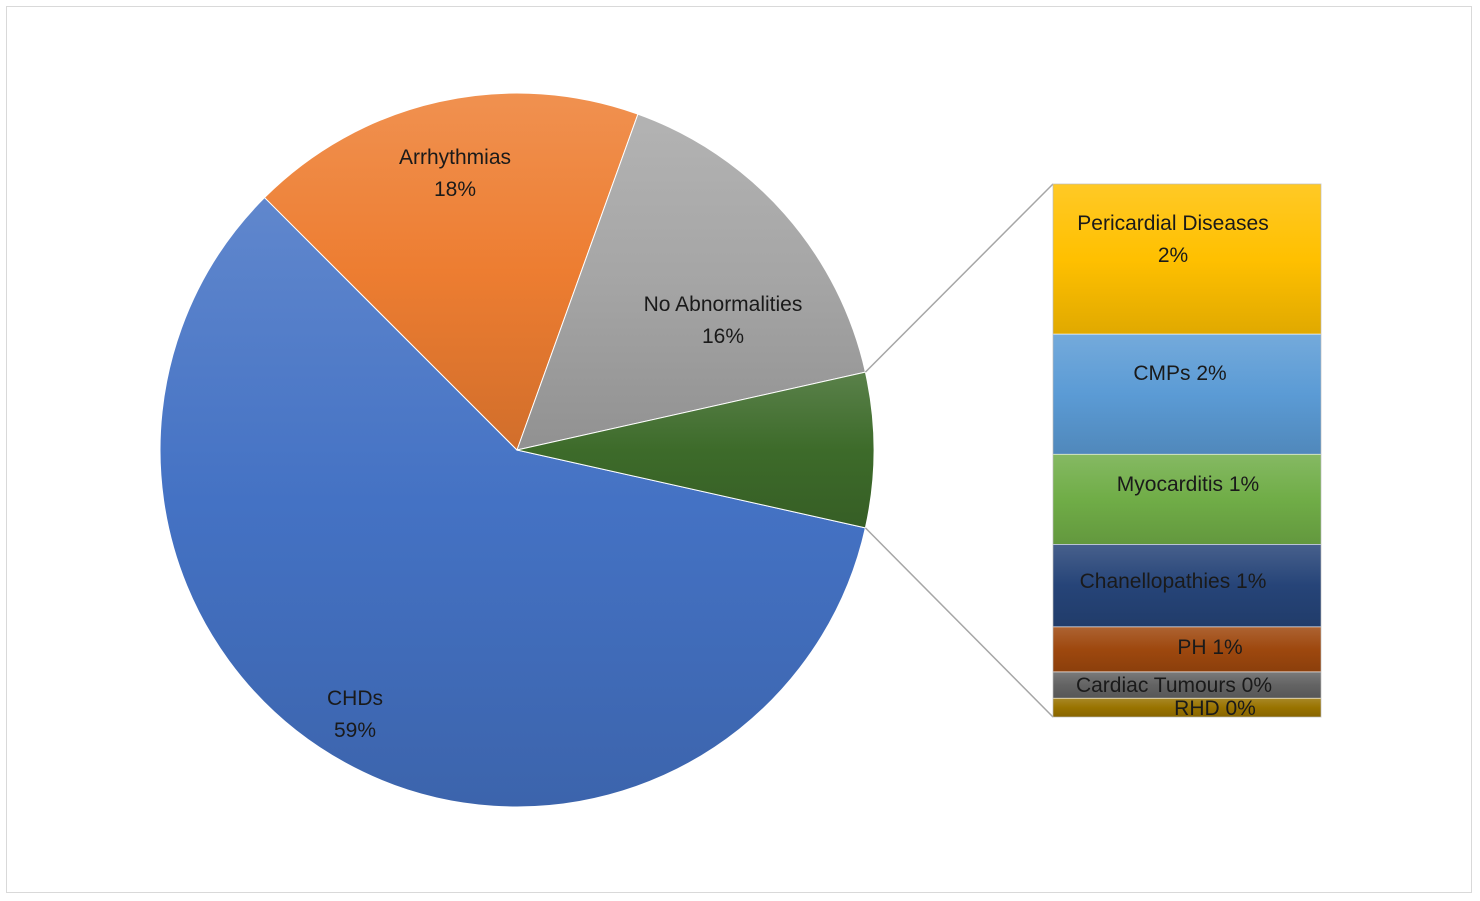 This screenshot has width=1480, height=901. I want to click on label-arrhythmias-name: Arrhythmias, so click(455, 157).